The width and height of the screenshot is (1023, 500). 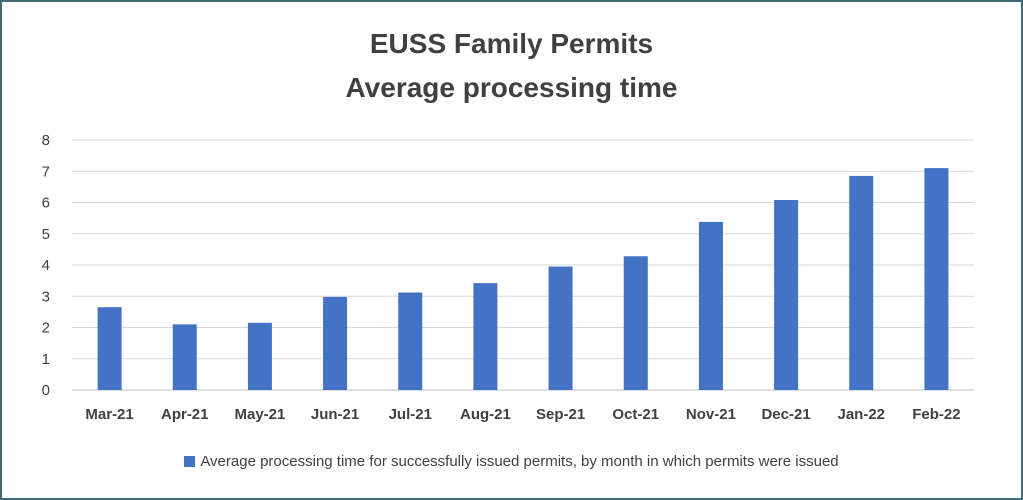 What do you see at coordinates (109, 414) in the screenshot?
I see `x-tick-label: Mar-21` at bounding box center [109, 414].